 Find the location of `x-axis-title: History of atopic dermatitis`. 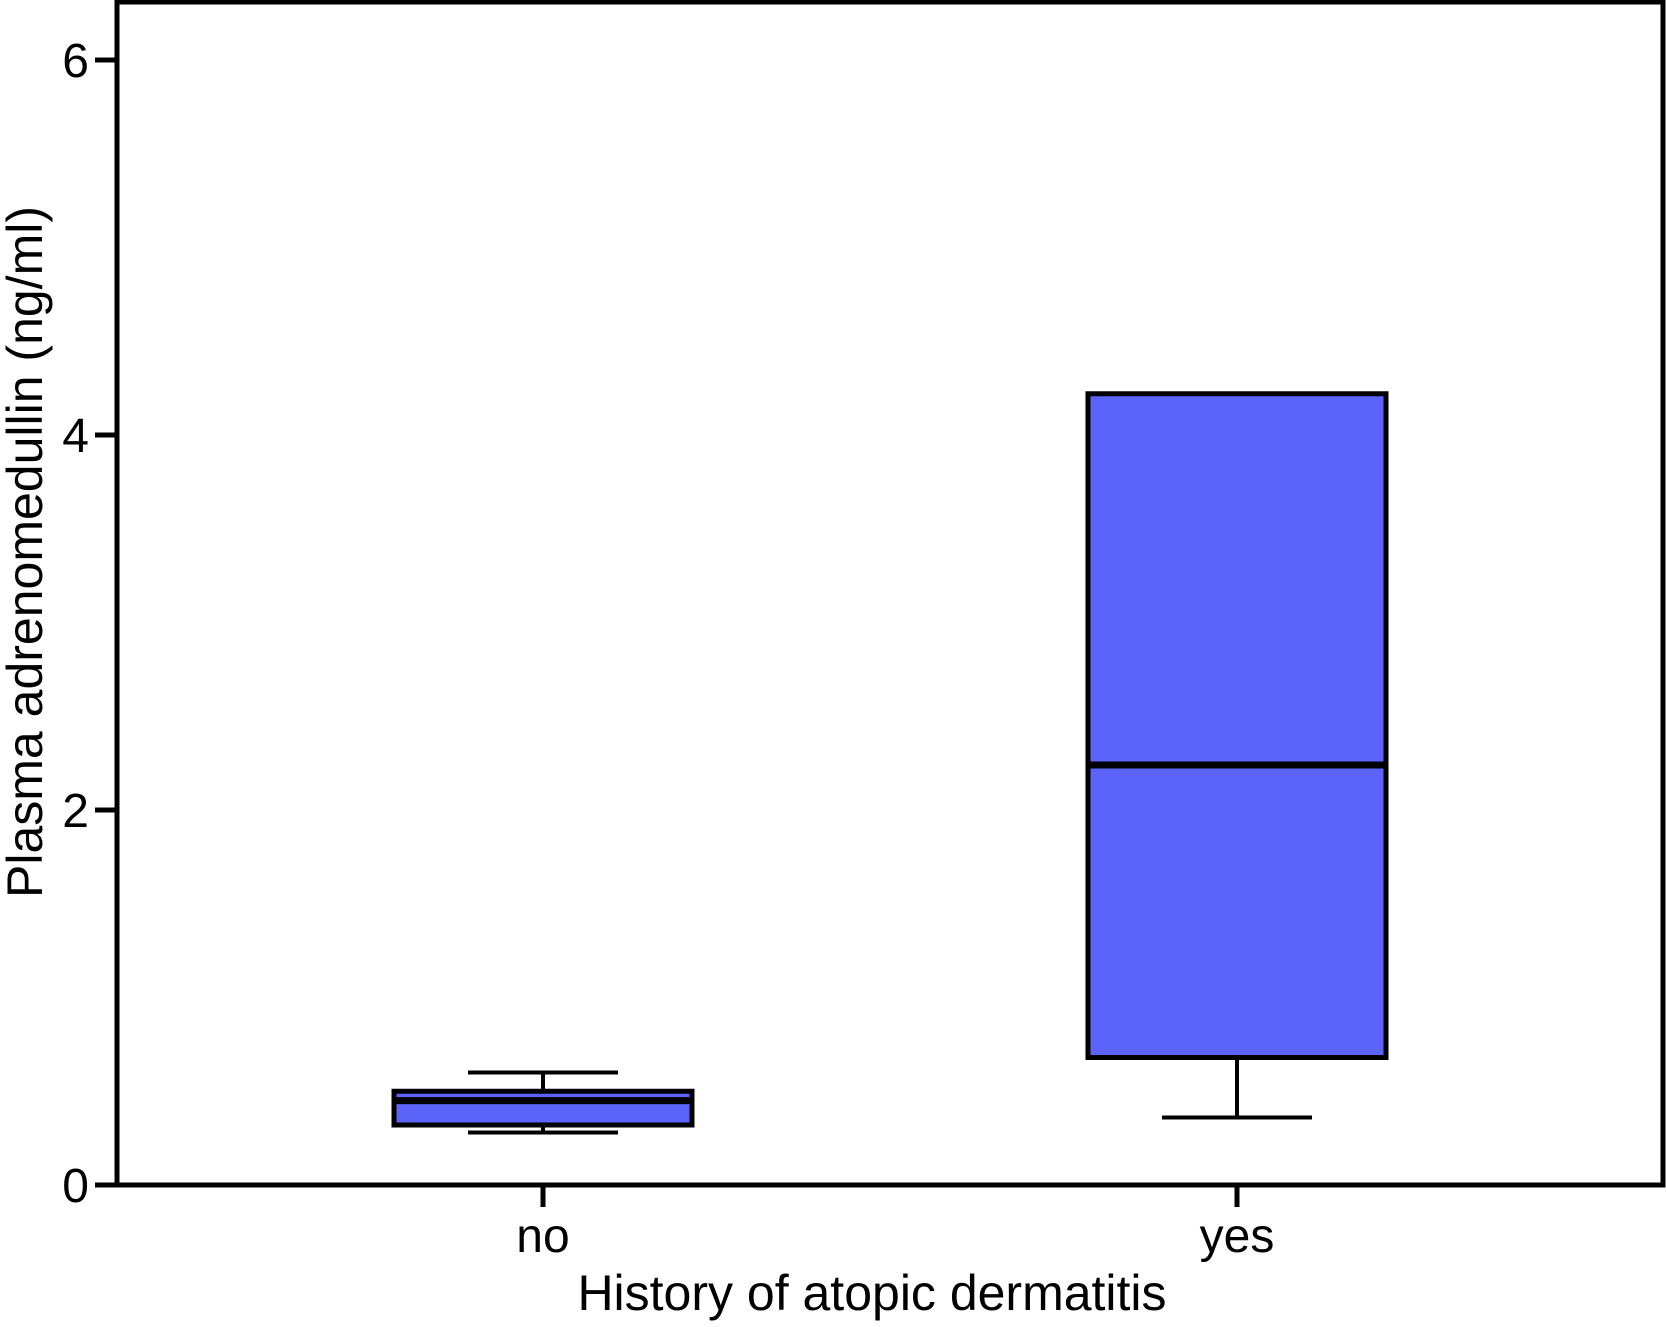

x-axis-title: History of atopic dermatitis is located at coordinates (871, 1293).